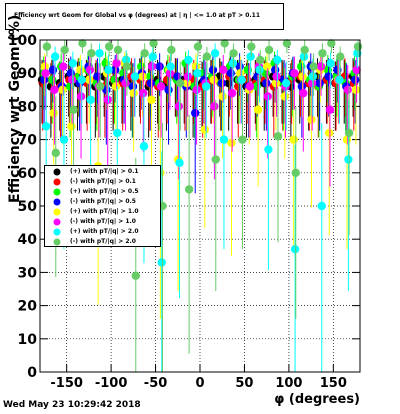  I want to click on y-tick-label: 50, so click(28, 207).